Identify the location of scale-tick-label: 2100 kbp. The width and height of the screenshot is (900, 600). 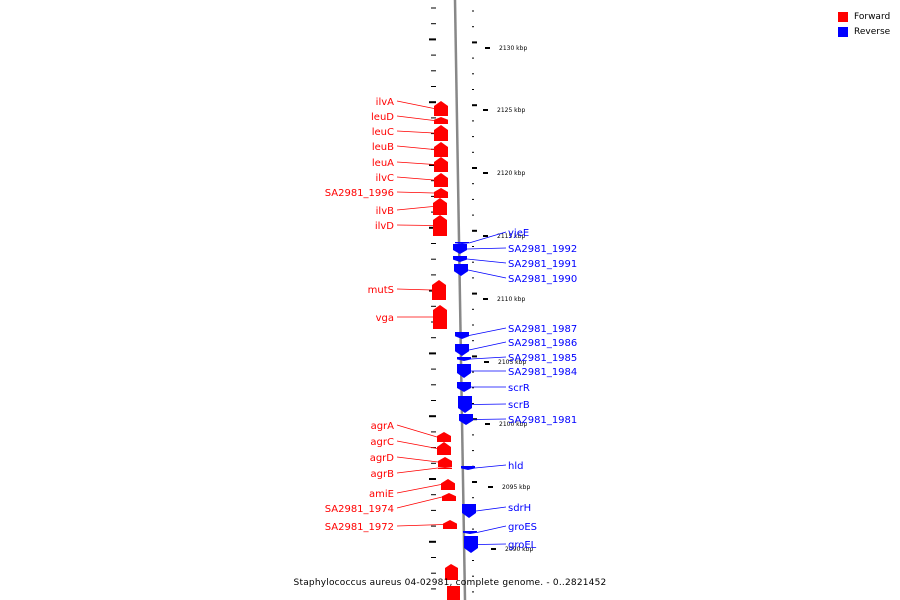
(513, 424).